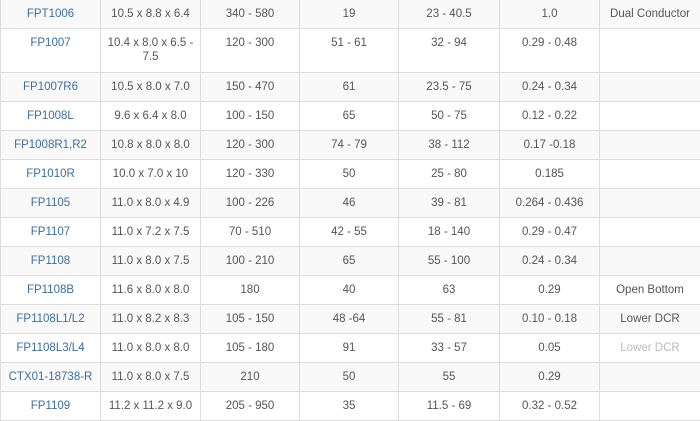 The image size is (700, 421). What do you see at coordinates (349, 232) in the screenshot?
I see `value-cell: 42 - 55` at bounding box center [349, 232].